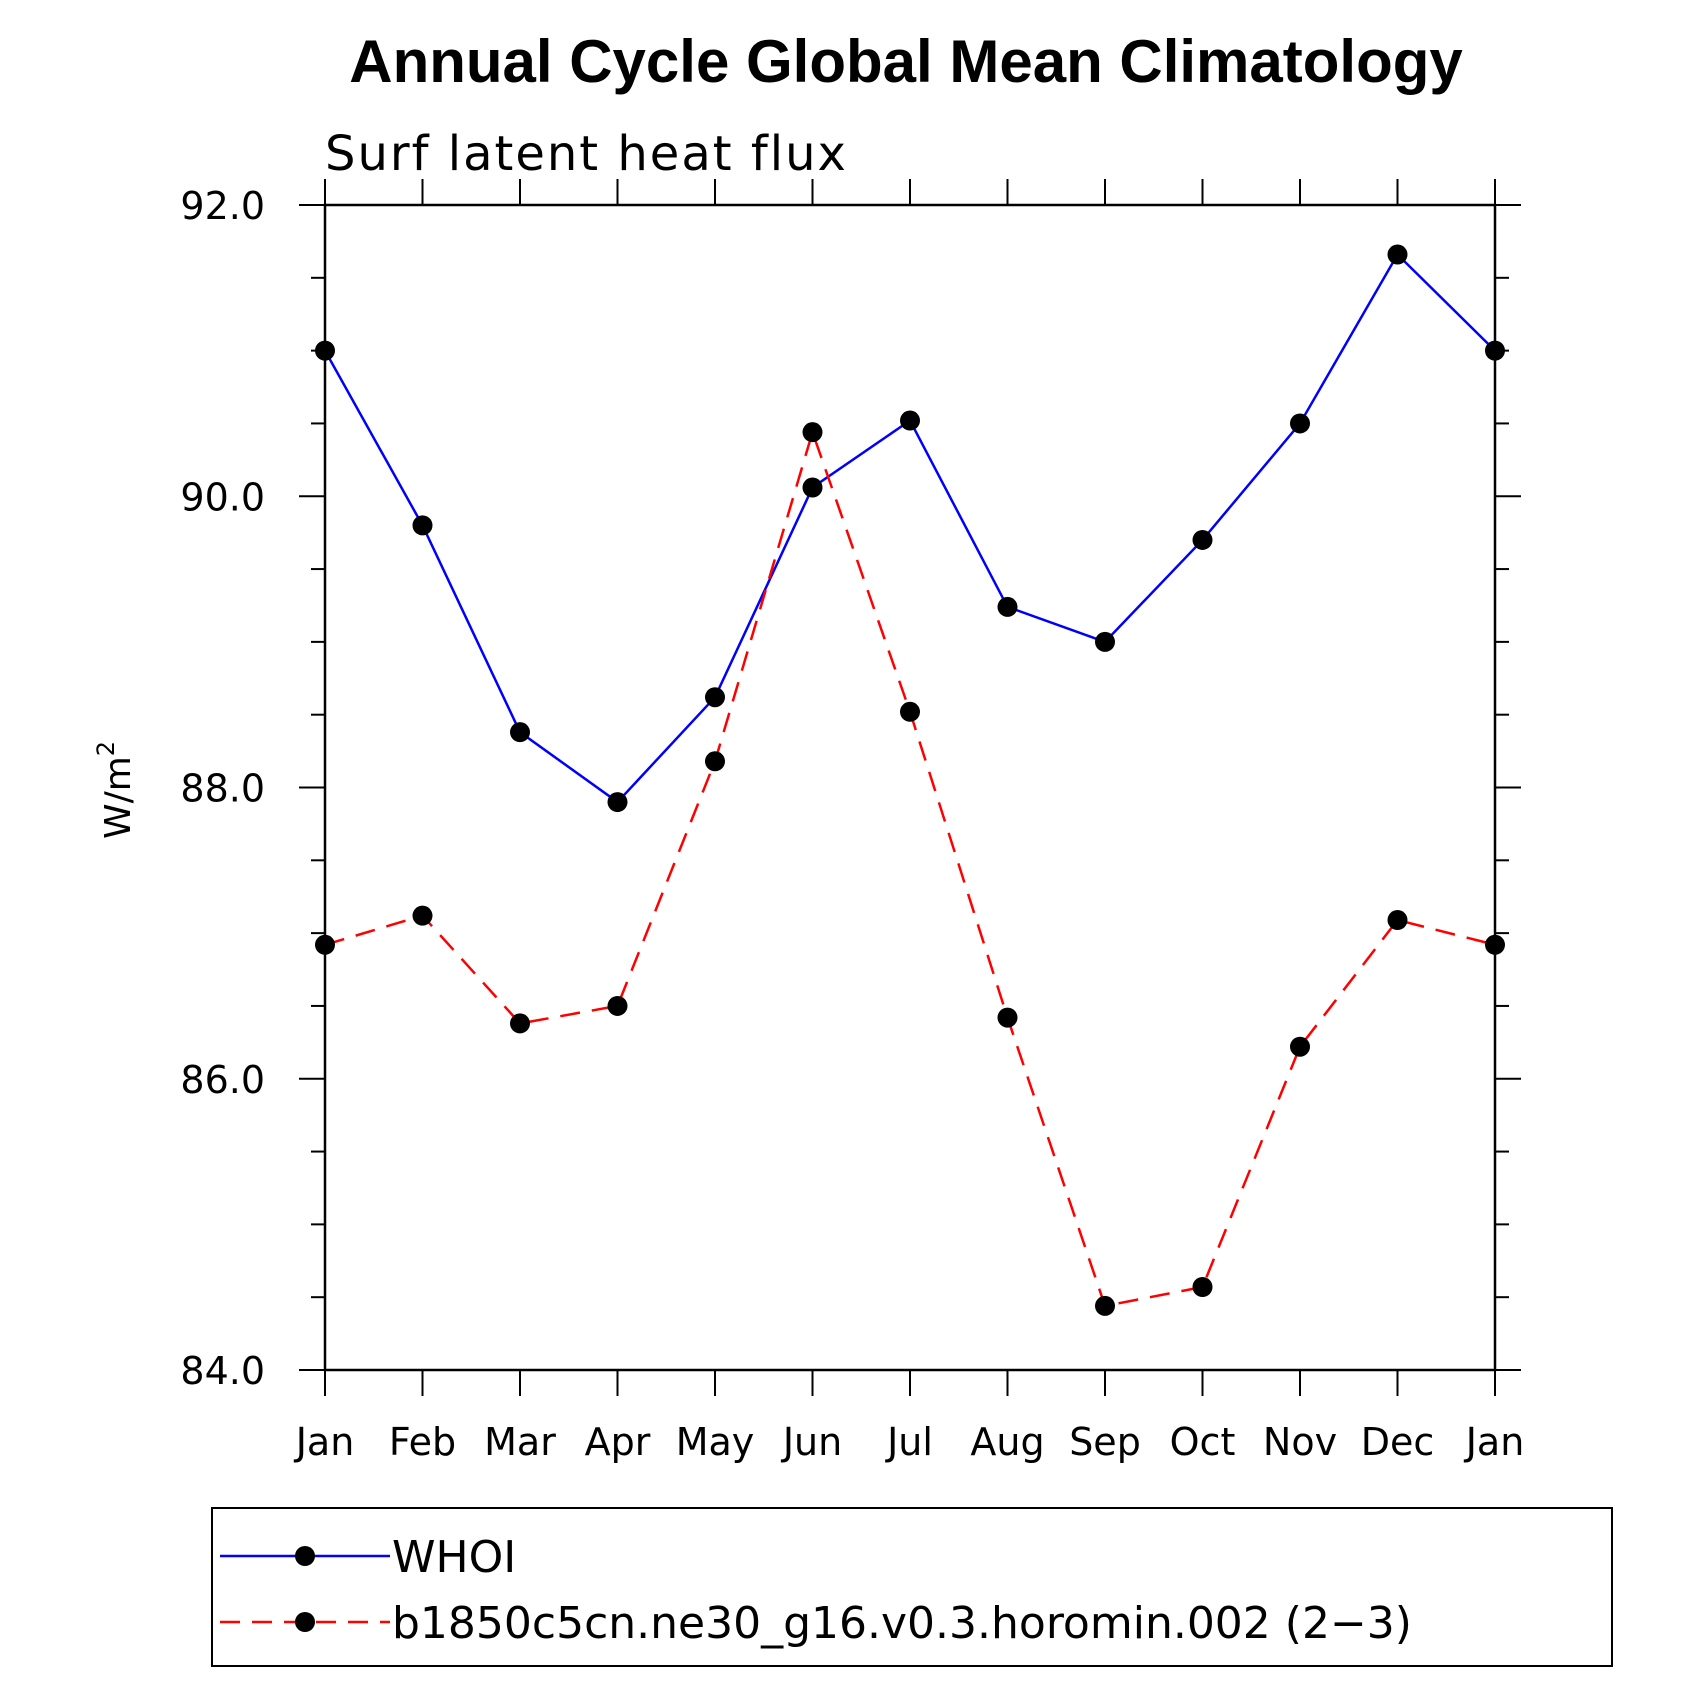  I want to click on x-tick-label: Oct, so click(1203, 1442).